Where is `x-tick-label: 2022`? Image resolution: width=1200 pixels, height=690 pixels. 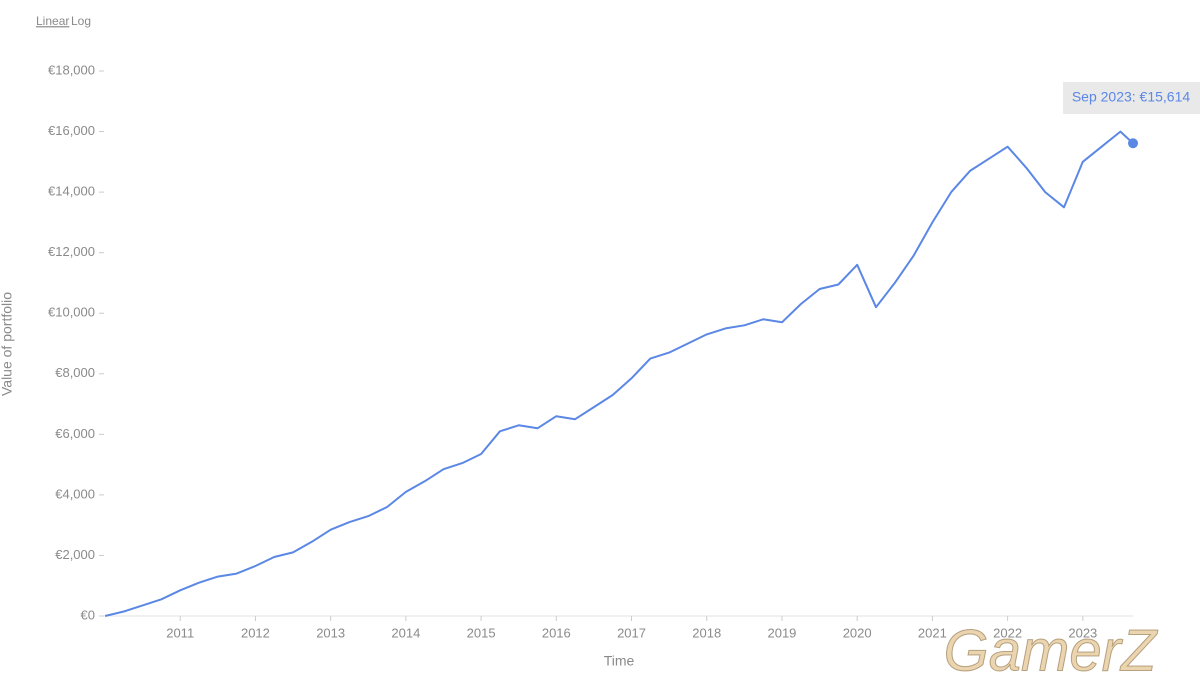
x-tick-label: 2022 is located at coordinates (1007, 632).